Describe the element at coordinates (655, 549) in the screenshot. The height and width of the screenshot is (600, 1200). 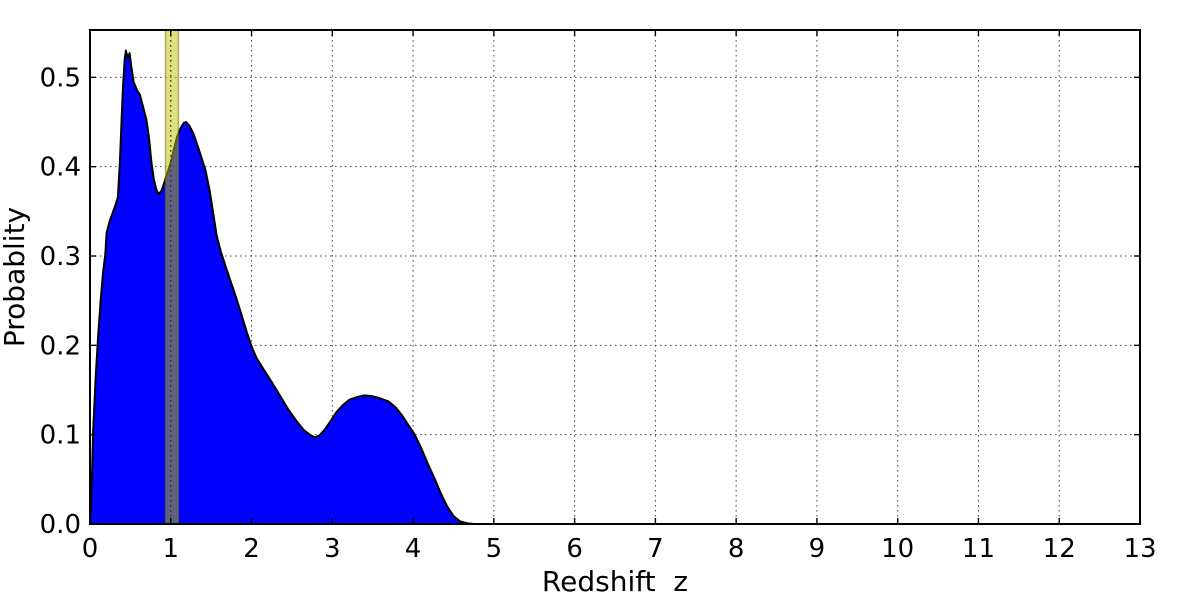
I see `x-tick-label: 7` at that location.